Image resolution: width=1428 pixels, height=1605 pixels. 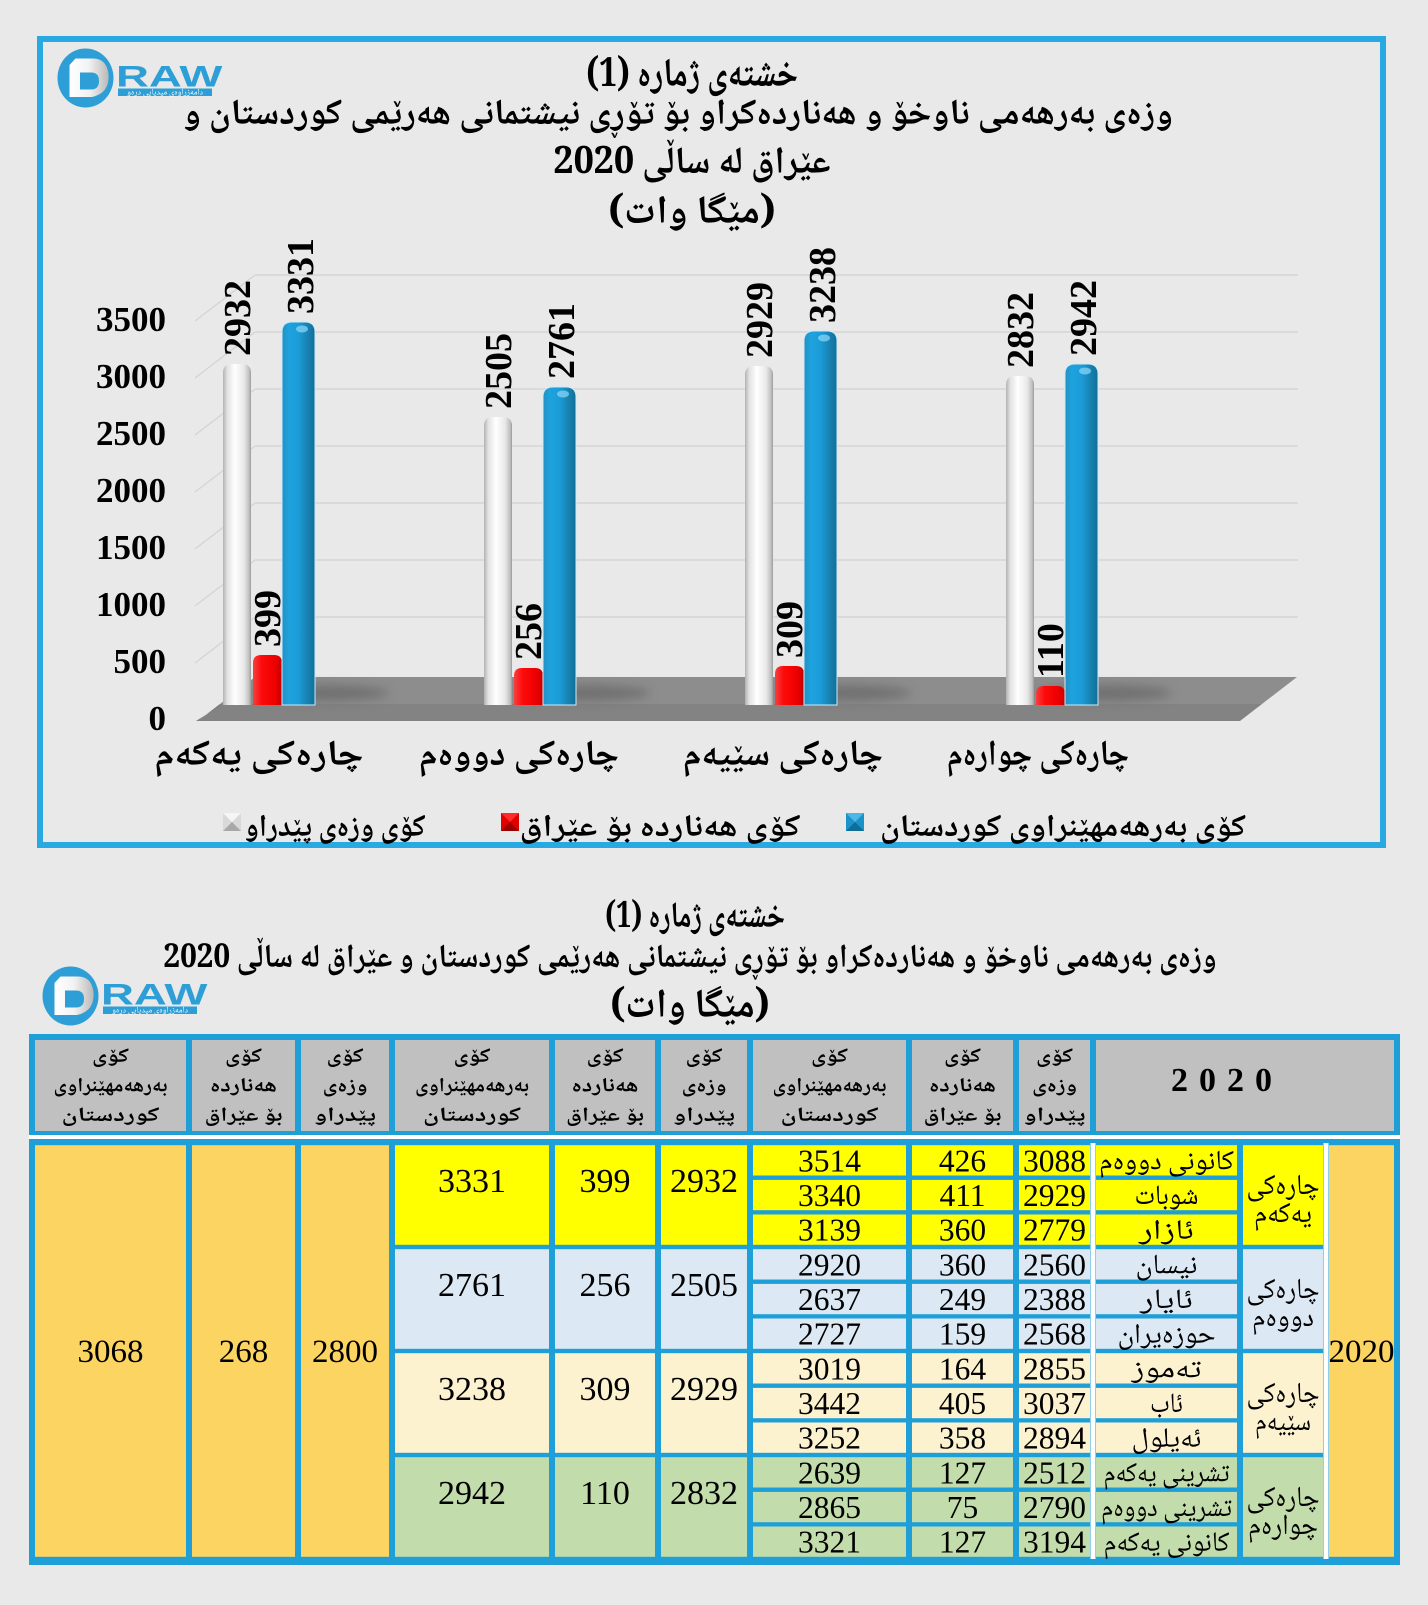 I want to click on svg-text: 3194, so click(x=1054, y=1542).